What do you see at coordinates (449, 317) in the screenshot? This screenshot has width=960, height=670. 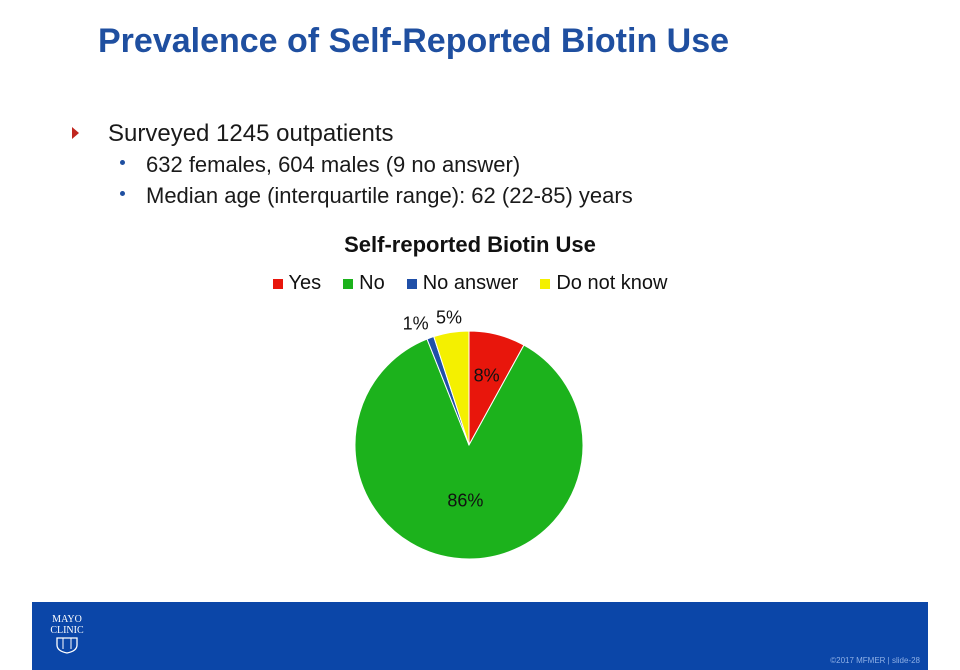 I see `data-label-do-not-know: 5%` at bounding box center [449, 317].